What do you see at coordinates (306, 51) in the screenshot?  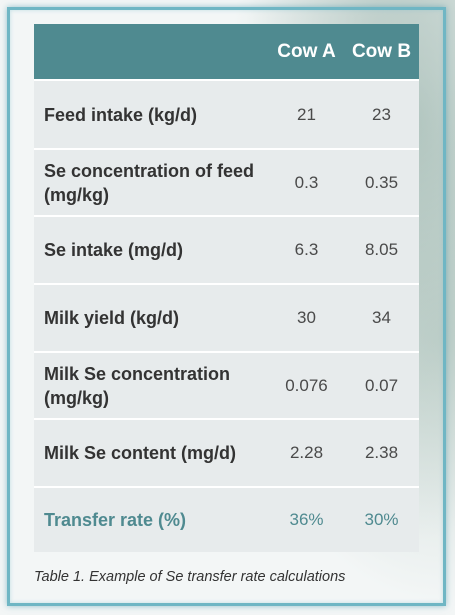 I see `column-header-cow-a: Cow A` at bounding box center [306, 51].